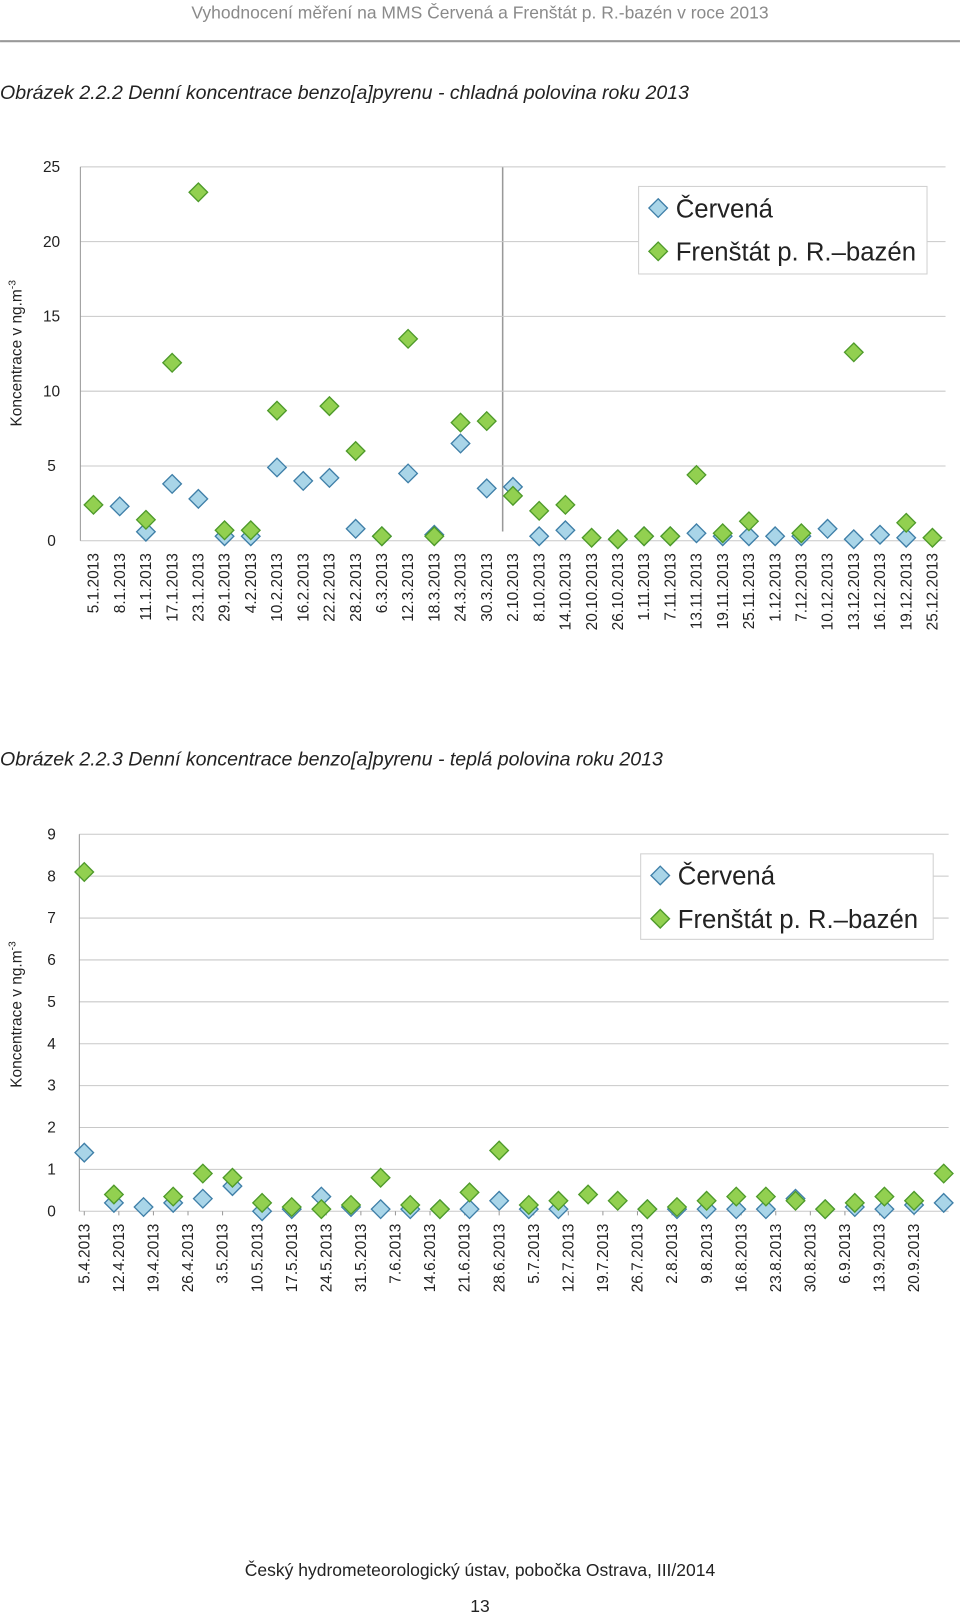  I want to click on page-number: 13, so click(479, 1605).